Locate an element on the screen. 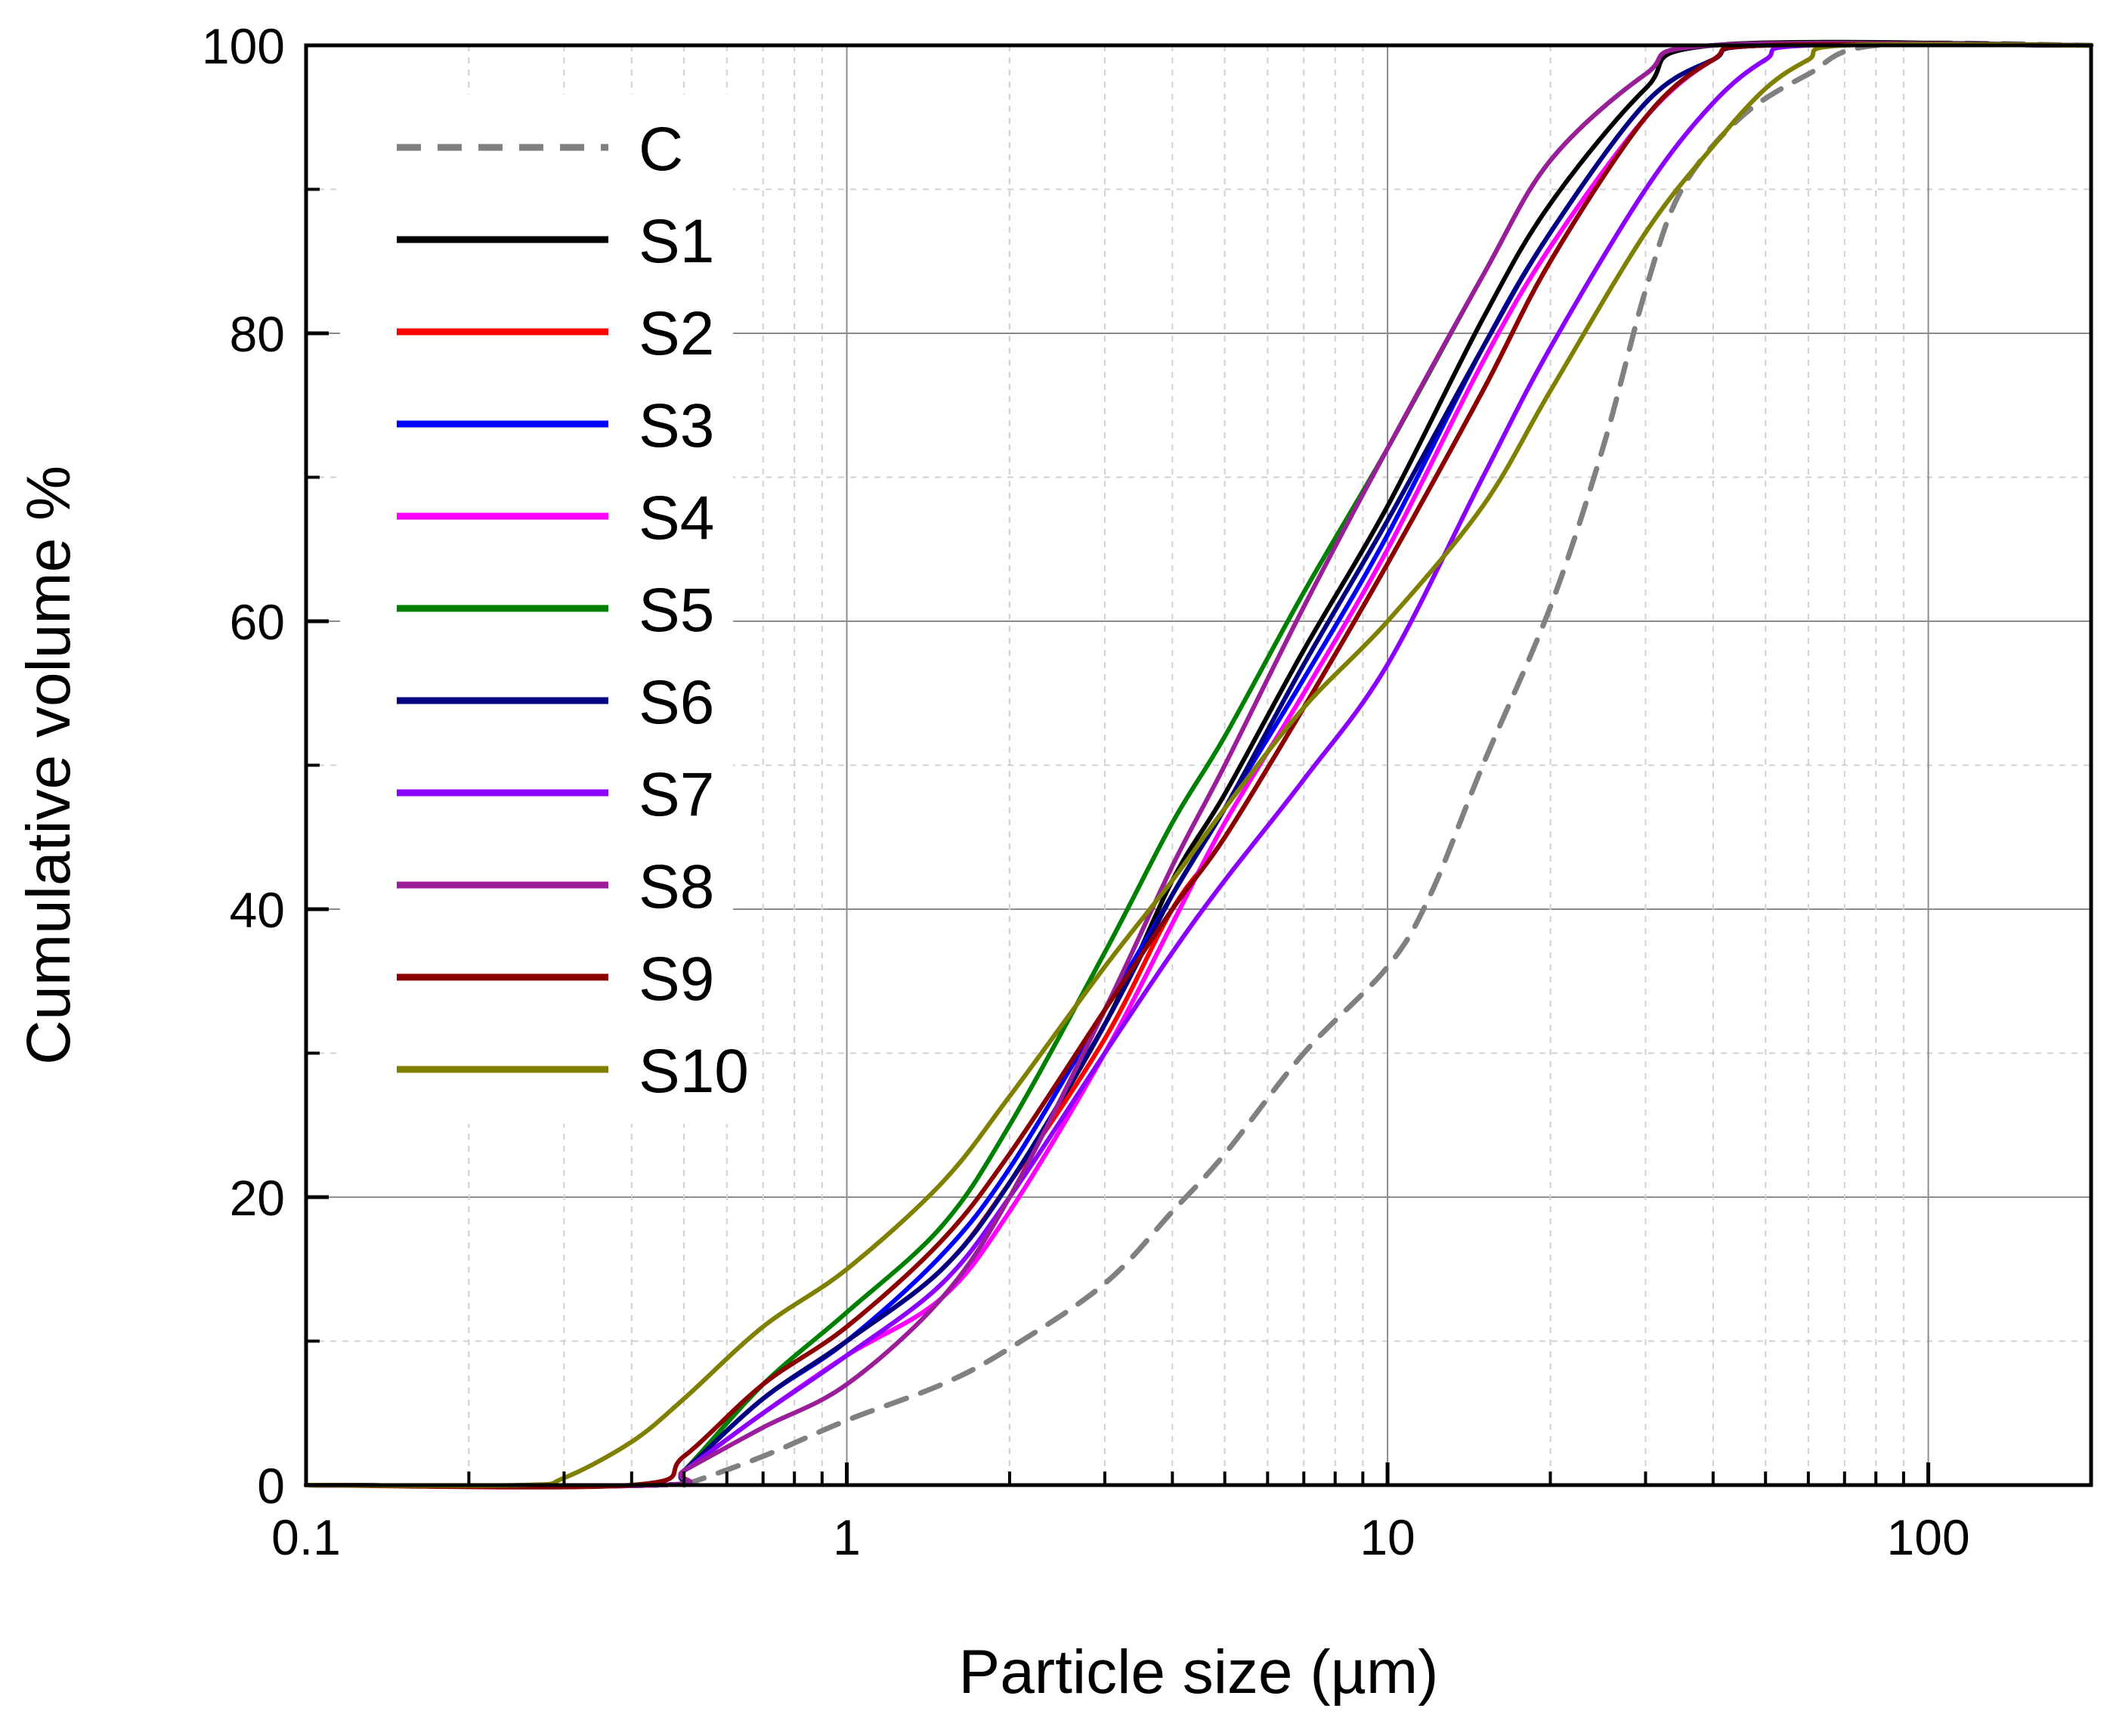  legend-label-s2: S2 is located at coordinates (677, 333).